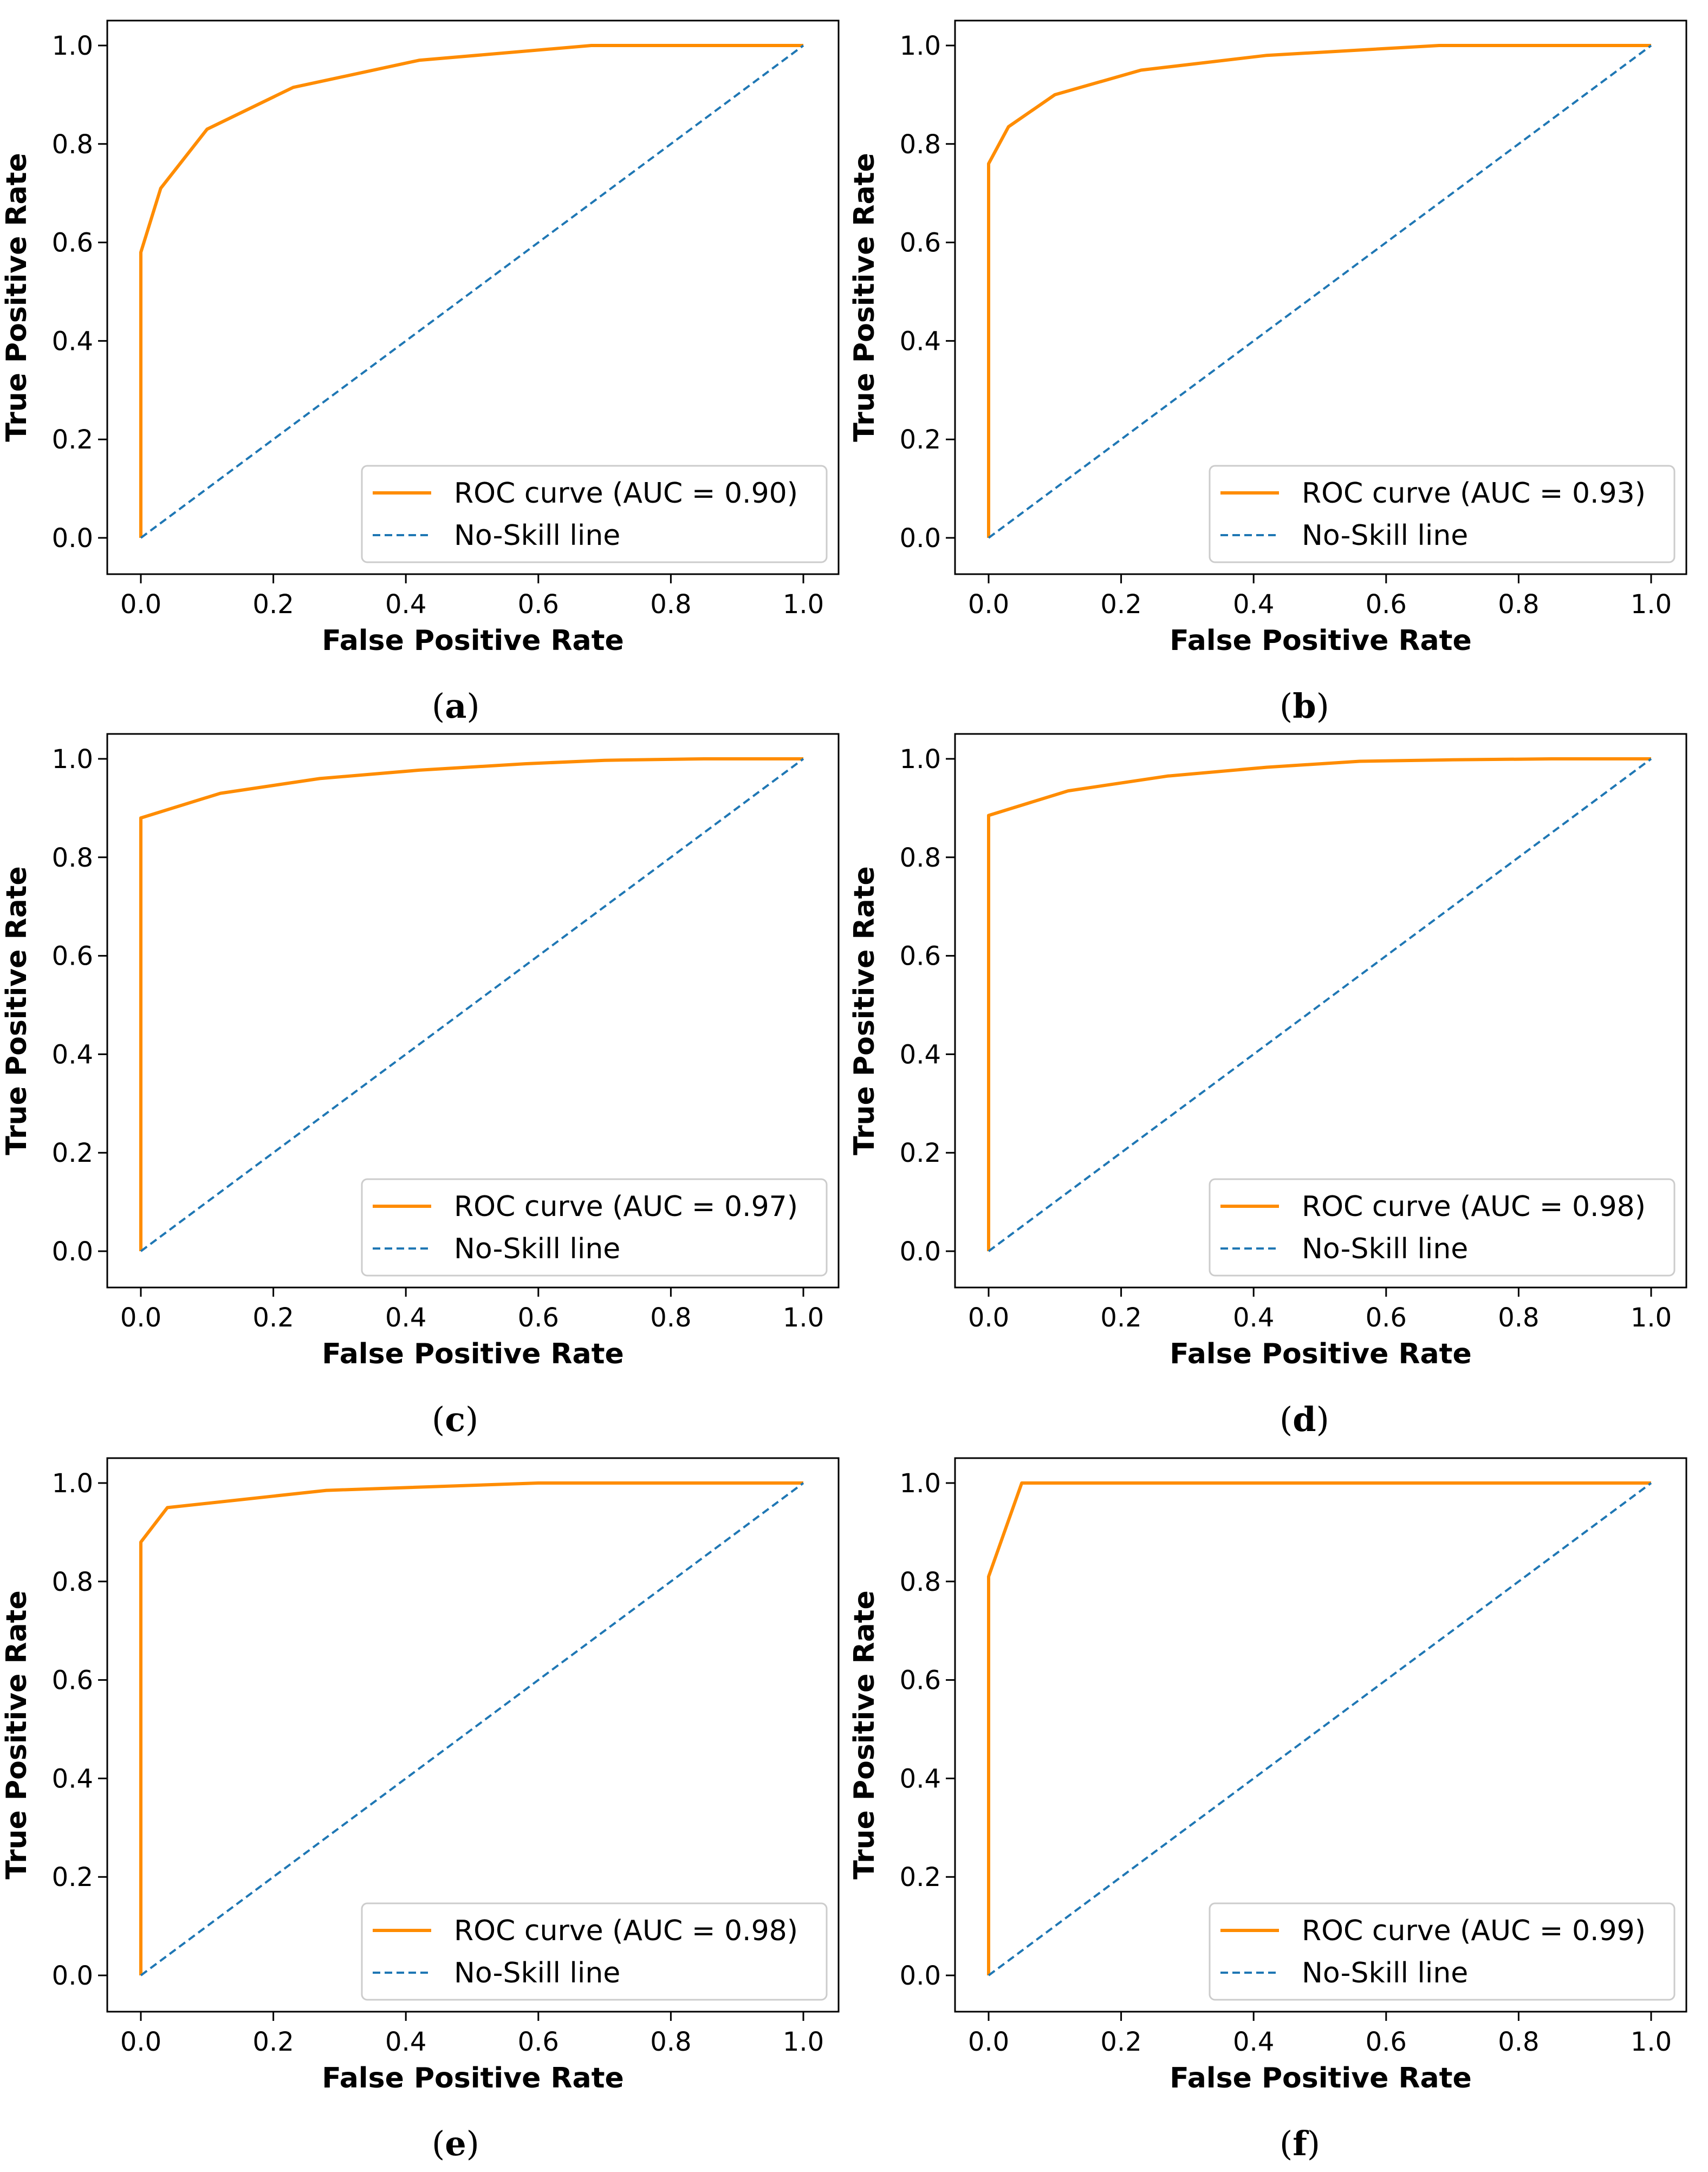 The image size is (1708, 2172). I want to click on panel-caption: (a), so click(456, 706).